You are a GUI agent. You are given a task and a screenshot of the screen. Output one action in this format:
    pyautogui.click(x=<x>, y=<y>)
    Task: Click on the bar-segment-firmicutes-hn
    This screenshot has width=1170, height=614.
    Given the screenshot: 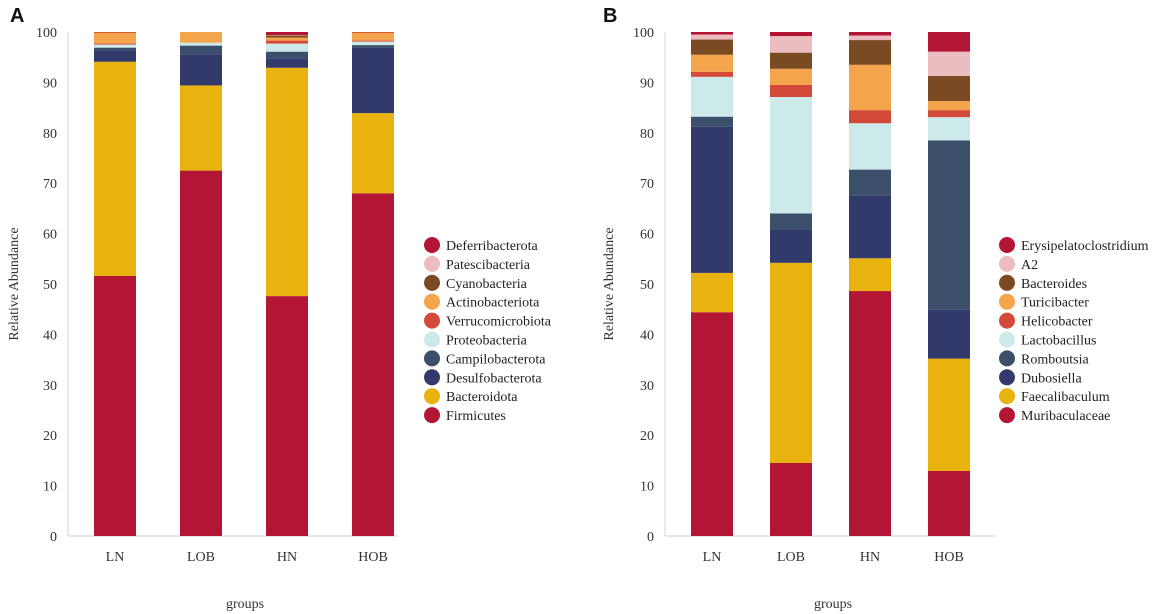 What is the action you would take?
    pyautogui.click(x=287, y=416)
    